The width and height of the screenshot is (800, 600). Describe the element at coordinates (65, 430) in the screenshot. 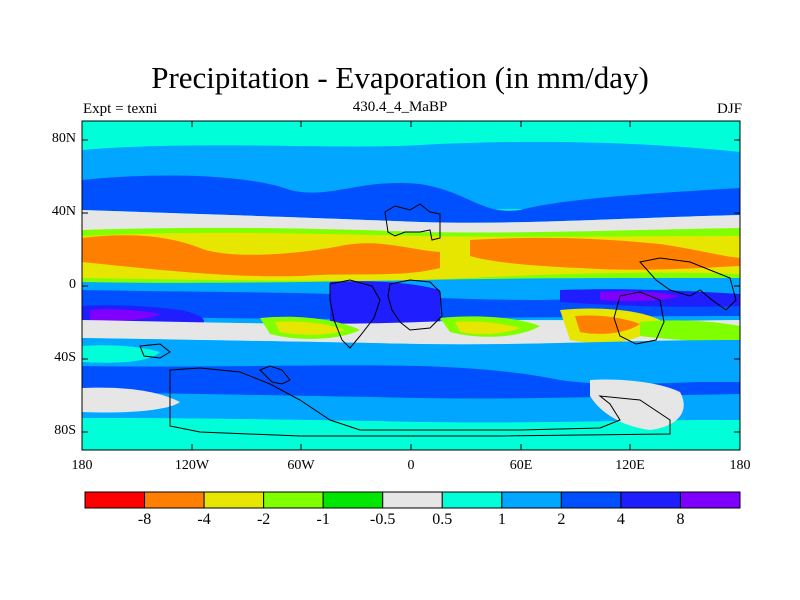

I see `y-tick-label: 80S` at that location.